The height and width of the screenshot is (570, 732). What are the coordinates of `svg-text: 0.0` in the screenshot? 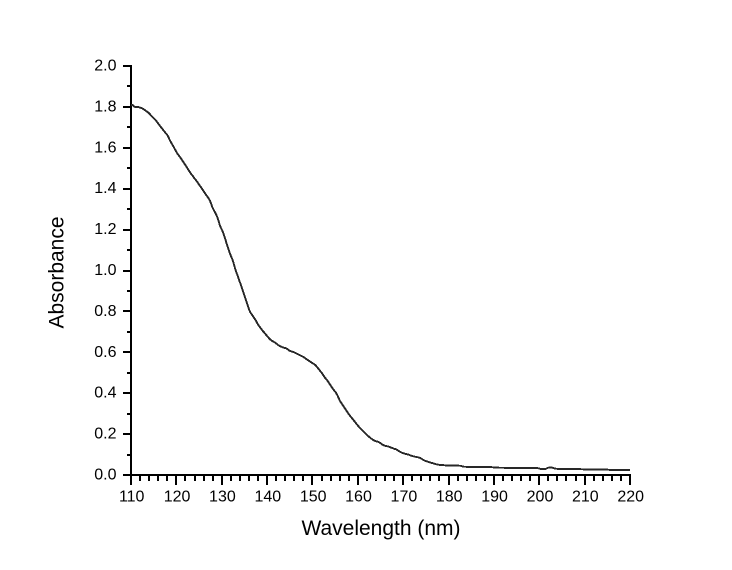 It's located at (105, 475).